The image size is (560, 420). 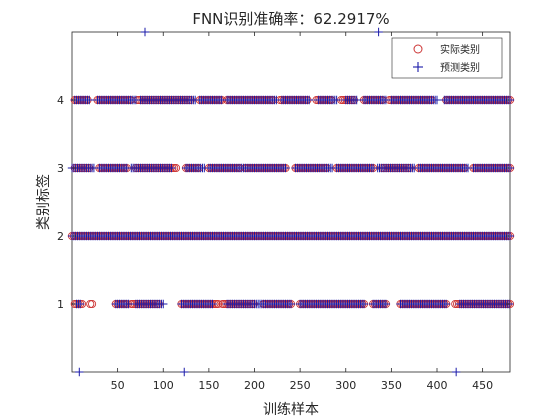 I want to click on x-tick-label: 250, so click(x=300, y=385).